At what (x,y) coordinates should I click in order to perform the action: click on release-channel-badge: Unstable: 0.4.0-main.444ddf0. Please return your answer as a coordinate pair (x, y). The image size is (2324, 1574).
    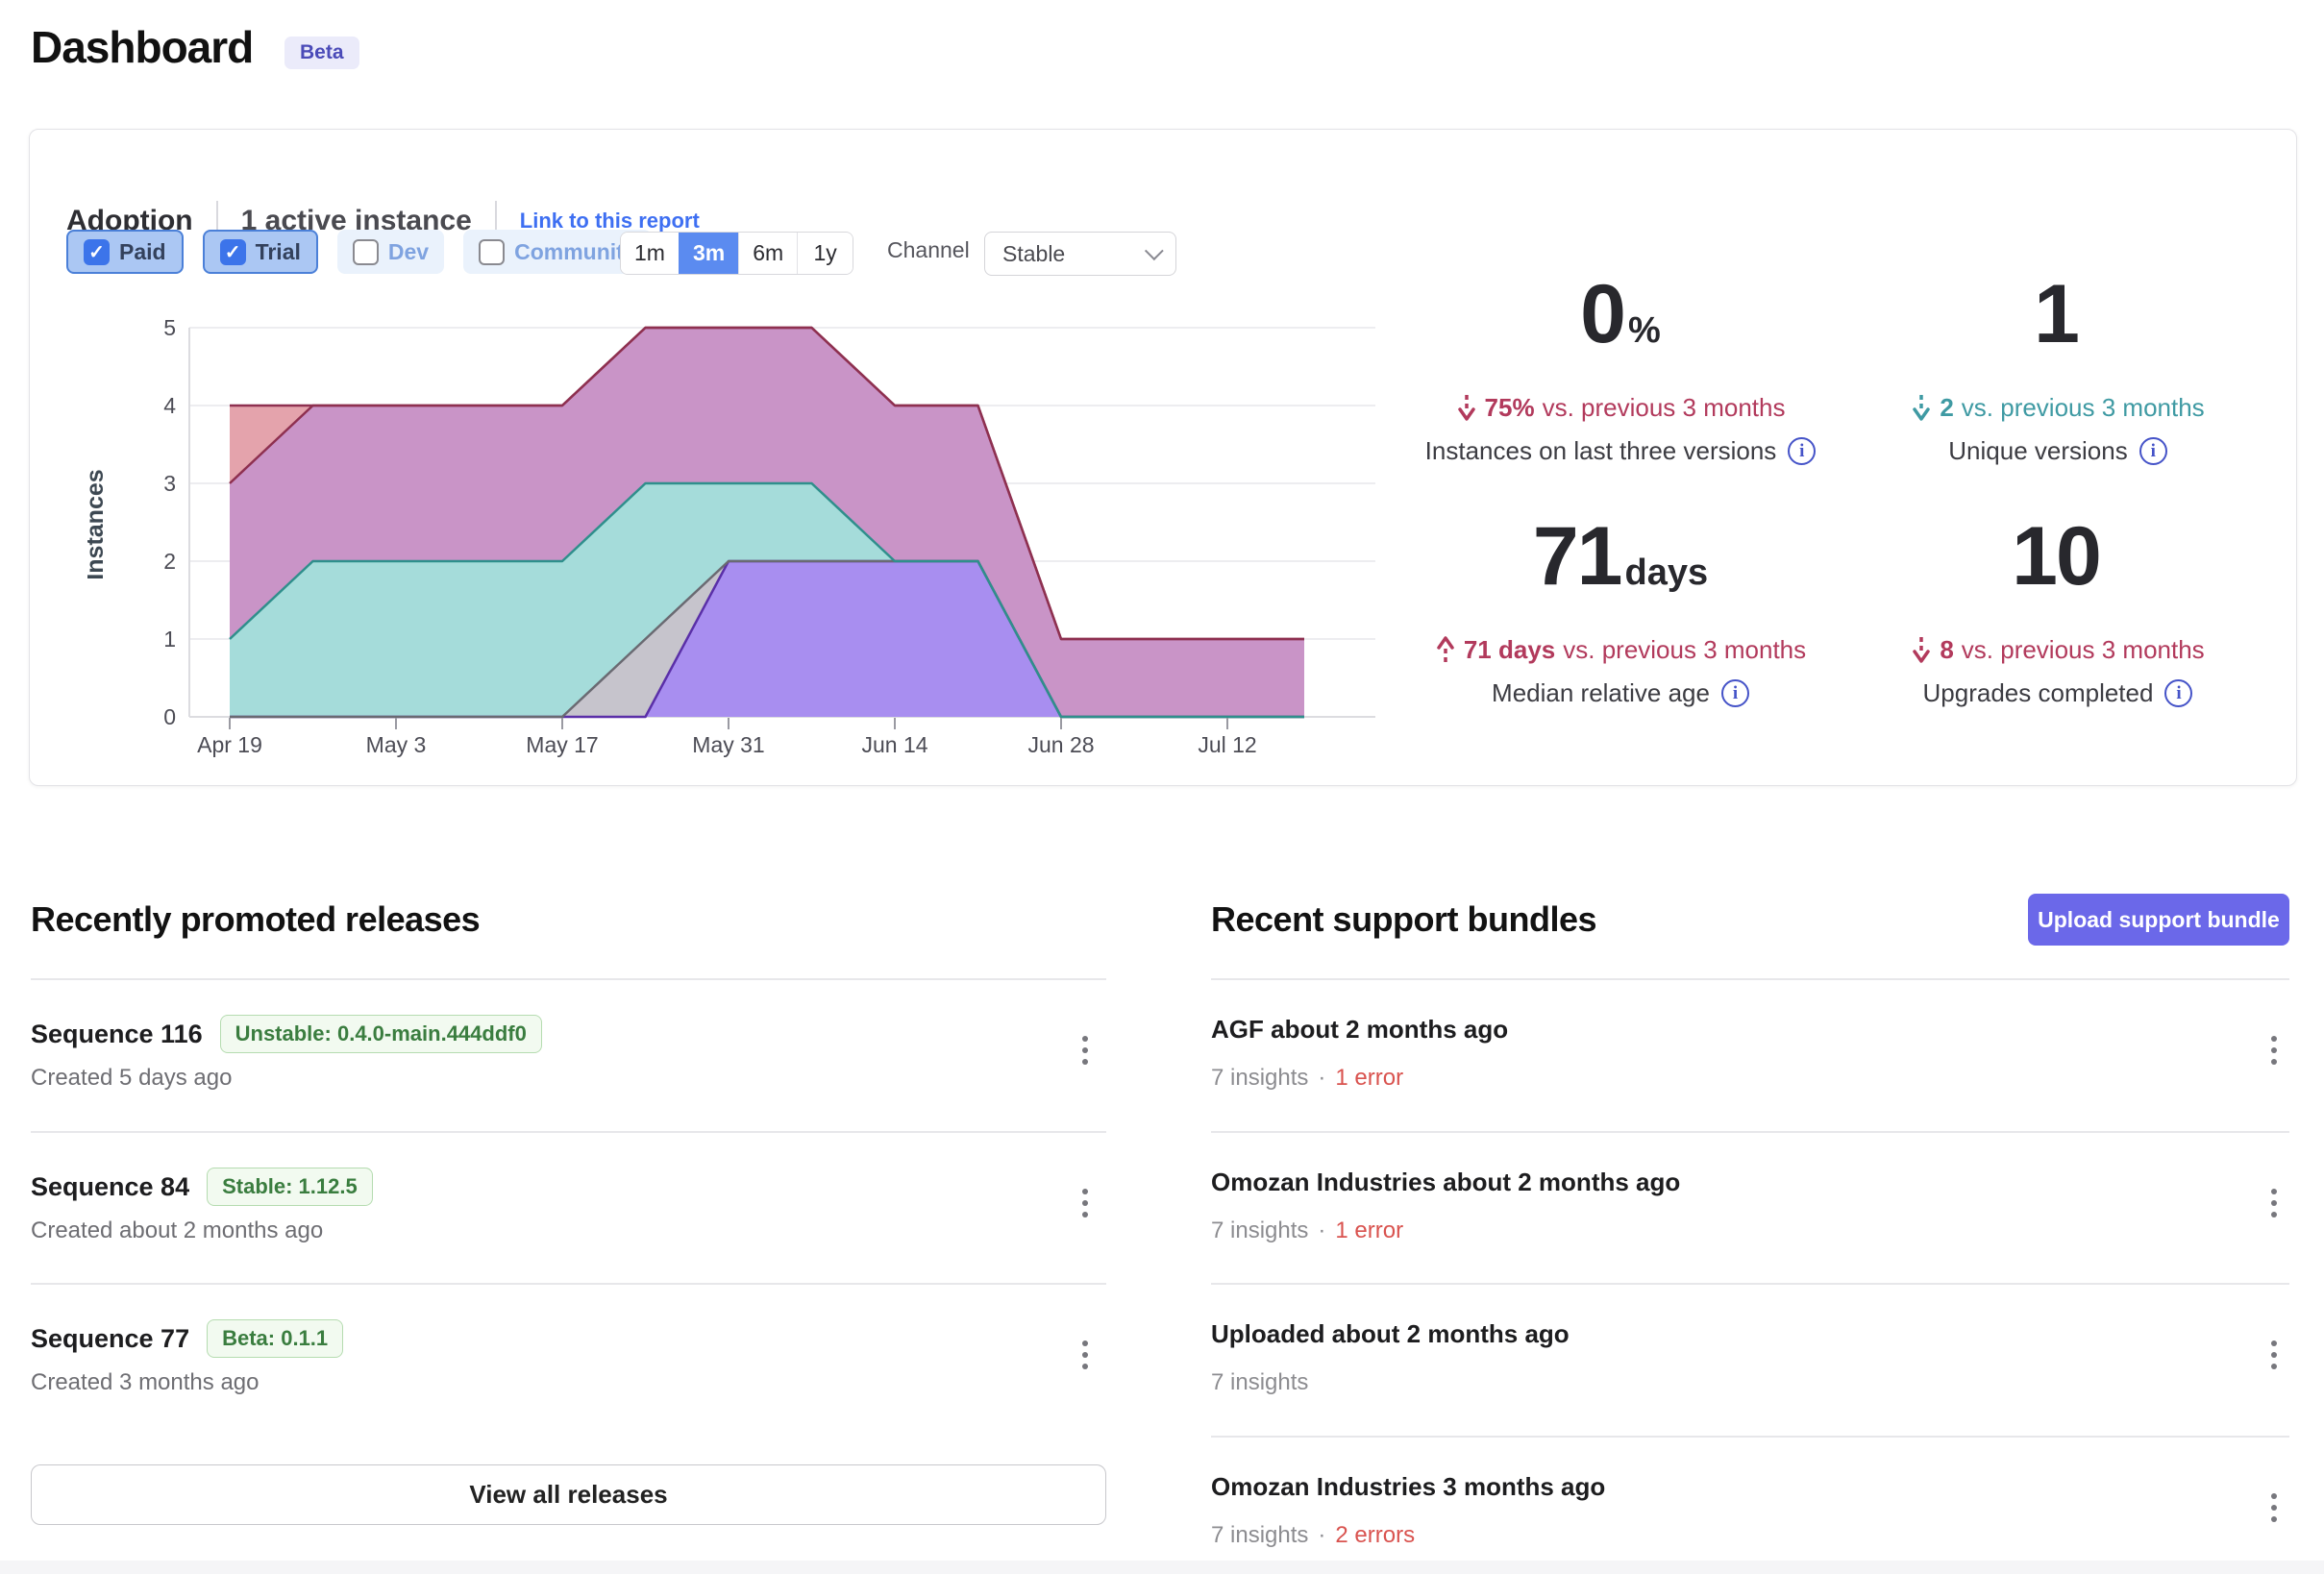
    Looking at the image, I should click on (380, 1034).